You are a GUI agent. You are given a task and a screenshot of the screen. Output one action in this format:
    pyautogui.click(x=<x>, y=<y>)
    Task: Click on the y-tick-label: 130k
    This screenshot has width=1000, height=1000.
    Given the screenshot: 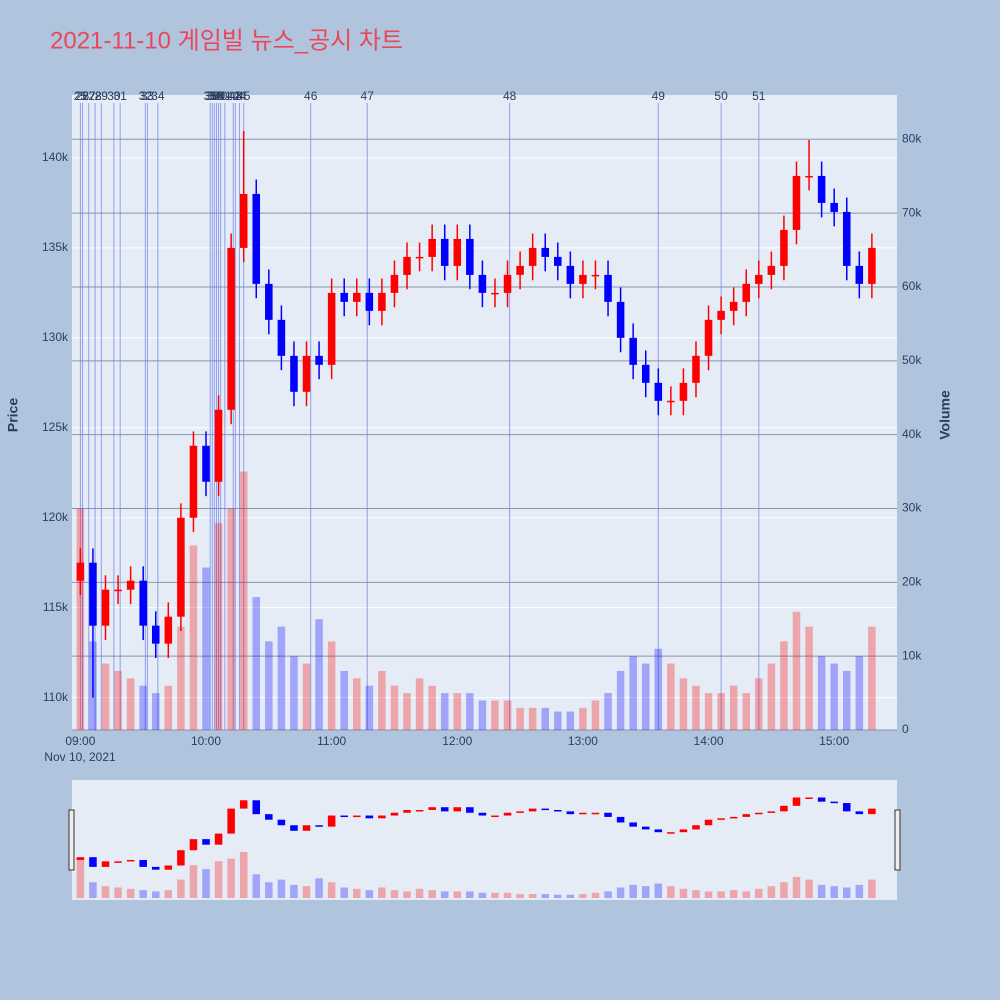 What is the action you would take?
    pyautogui.click(x=55, y=337)
    